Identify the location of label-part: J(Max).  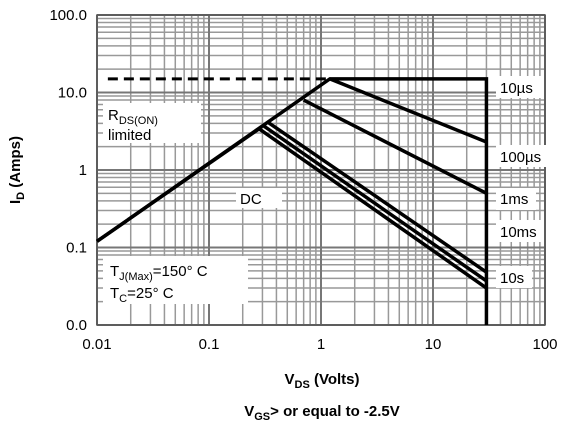
(136, 277).